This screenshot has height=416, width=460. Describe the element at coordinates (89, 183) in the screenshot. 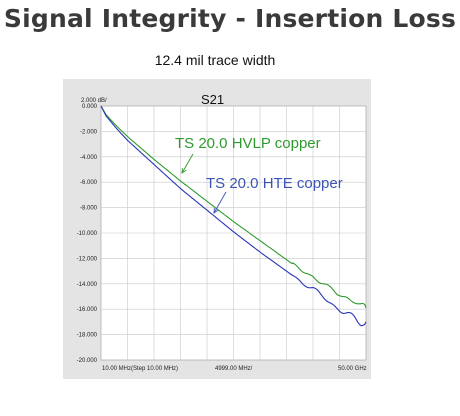

I see `y-tick-label: -6.000` at that location.